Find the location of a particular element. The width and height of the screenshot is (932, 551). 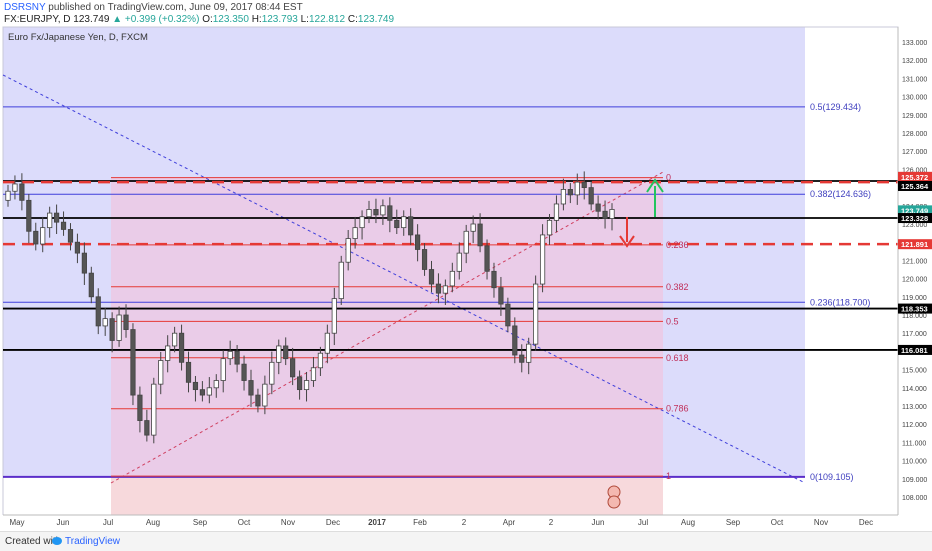

price-tick-label: 133.000 is located at coordinates (914, 43).